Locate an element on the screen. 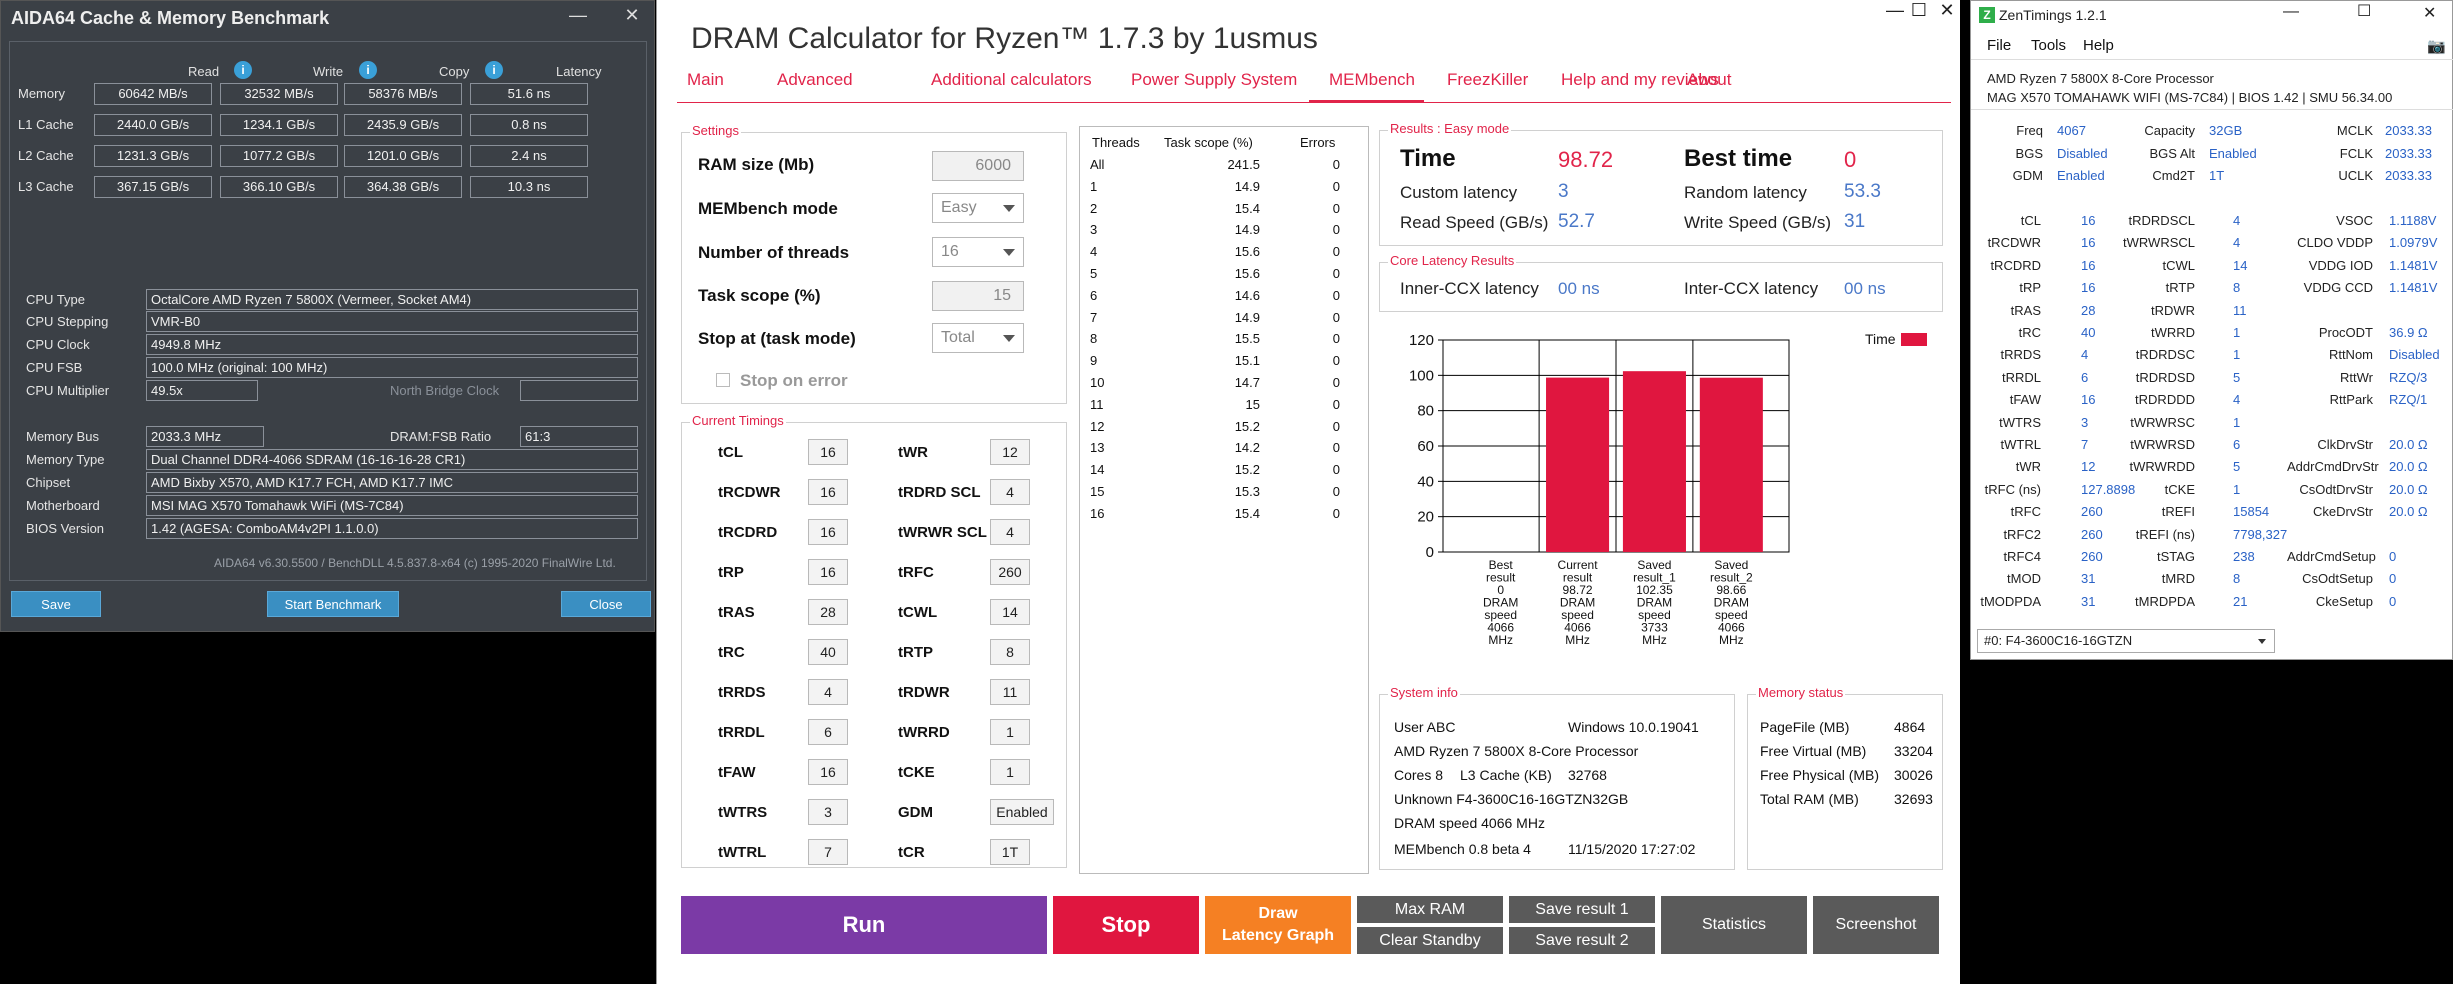 Image resolution: width=2453 pixels, height=984 pixels. zen-value: Disabled is located at coordinates (2082, 153).